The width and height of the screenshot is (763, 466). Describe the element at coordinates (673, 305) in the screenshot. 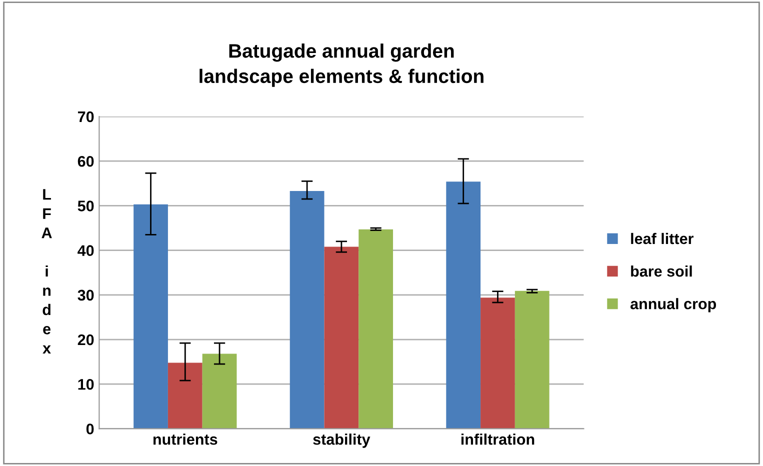

I see `legend-label: annual crop` at that location.